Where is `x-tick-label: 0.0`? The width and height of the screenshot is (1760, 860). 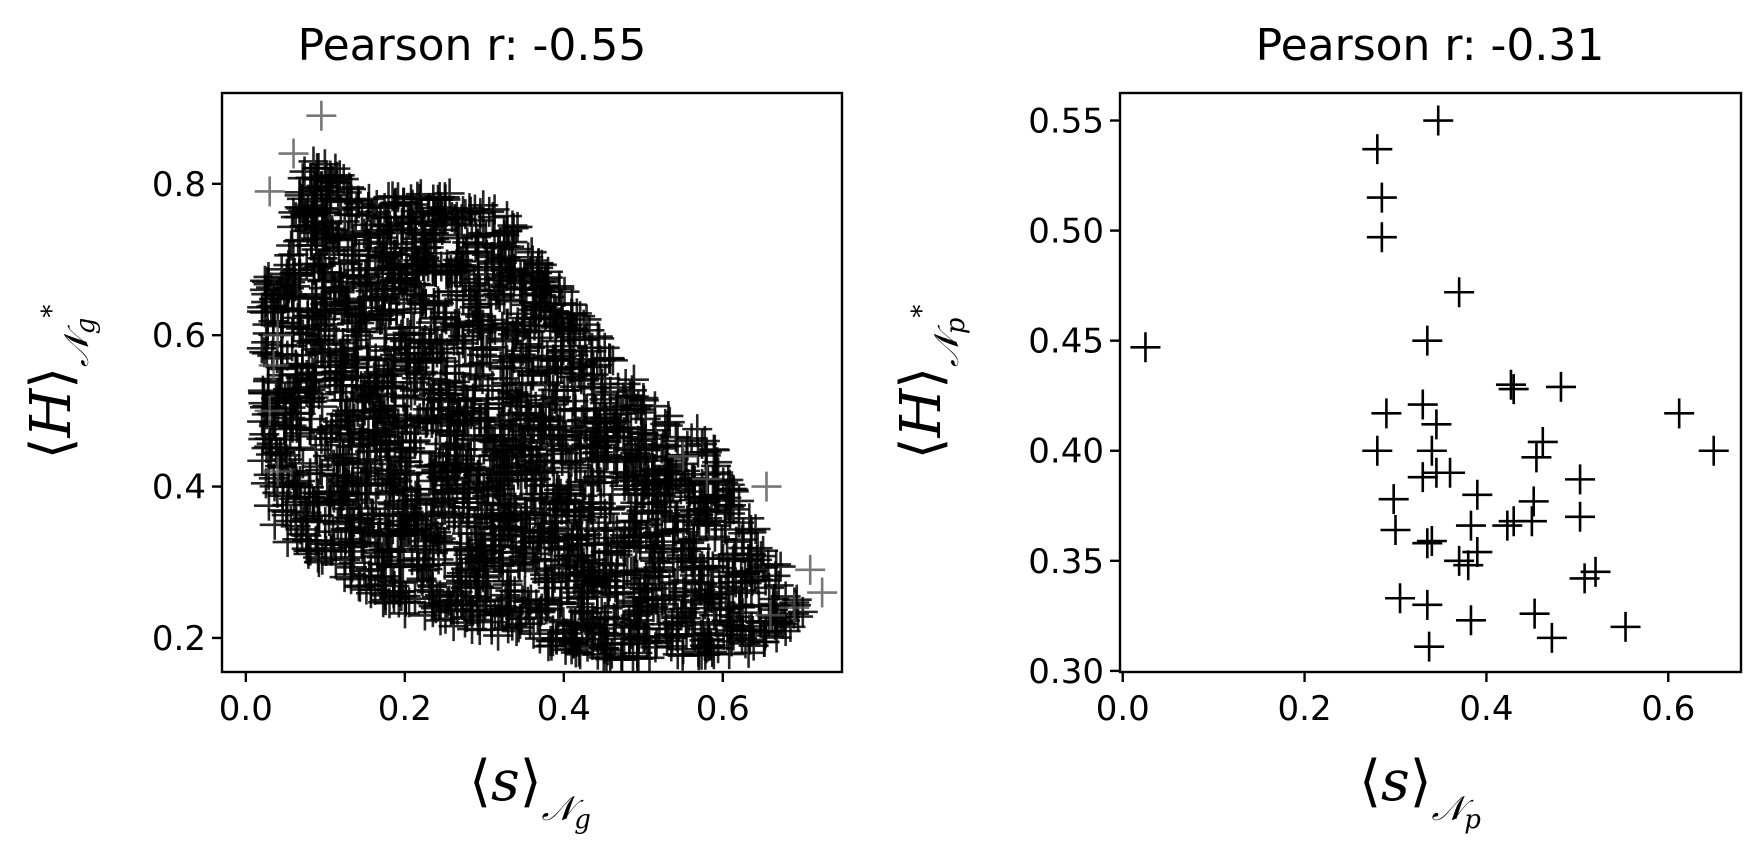 x-tick-label: 0.0 is located at coordinates (1123, 709).